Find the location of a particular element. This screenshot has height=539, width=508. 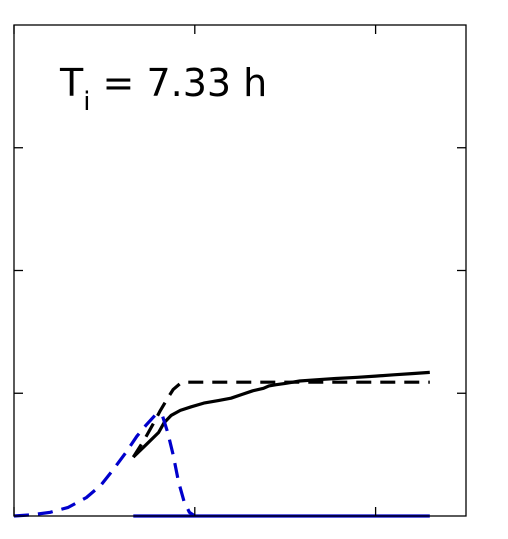

annotation-rest: = 7.33 h is located at coordinates (178, 83).